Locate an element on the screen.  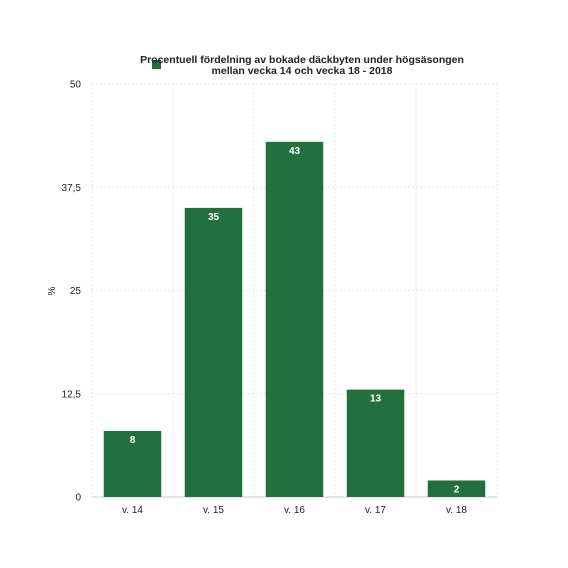
x-tick-label: v. 17 is located at coordinates (375, 510).